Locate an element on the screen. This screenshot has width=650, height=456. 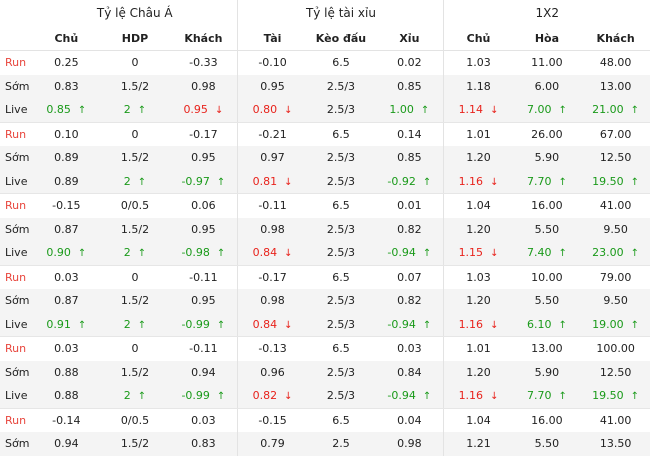
odds-value: -0.99 is located at coordinates (195, 324).